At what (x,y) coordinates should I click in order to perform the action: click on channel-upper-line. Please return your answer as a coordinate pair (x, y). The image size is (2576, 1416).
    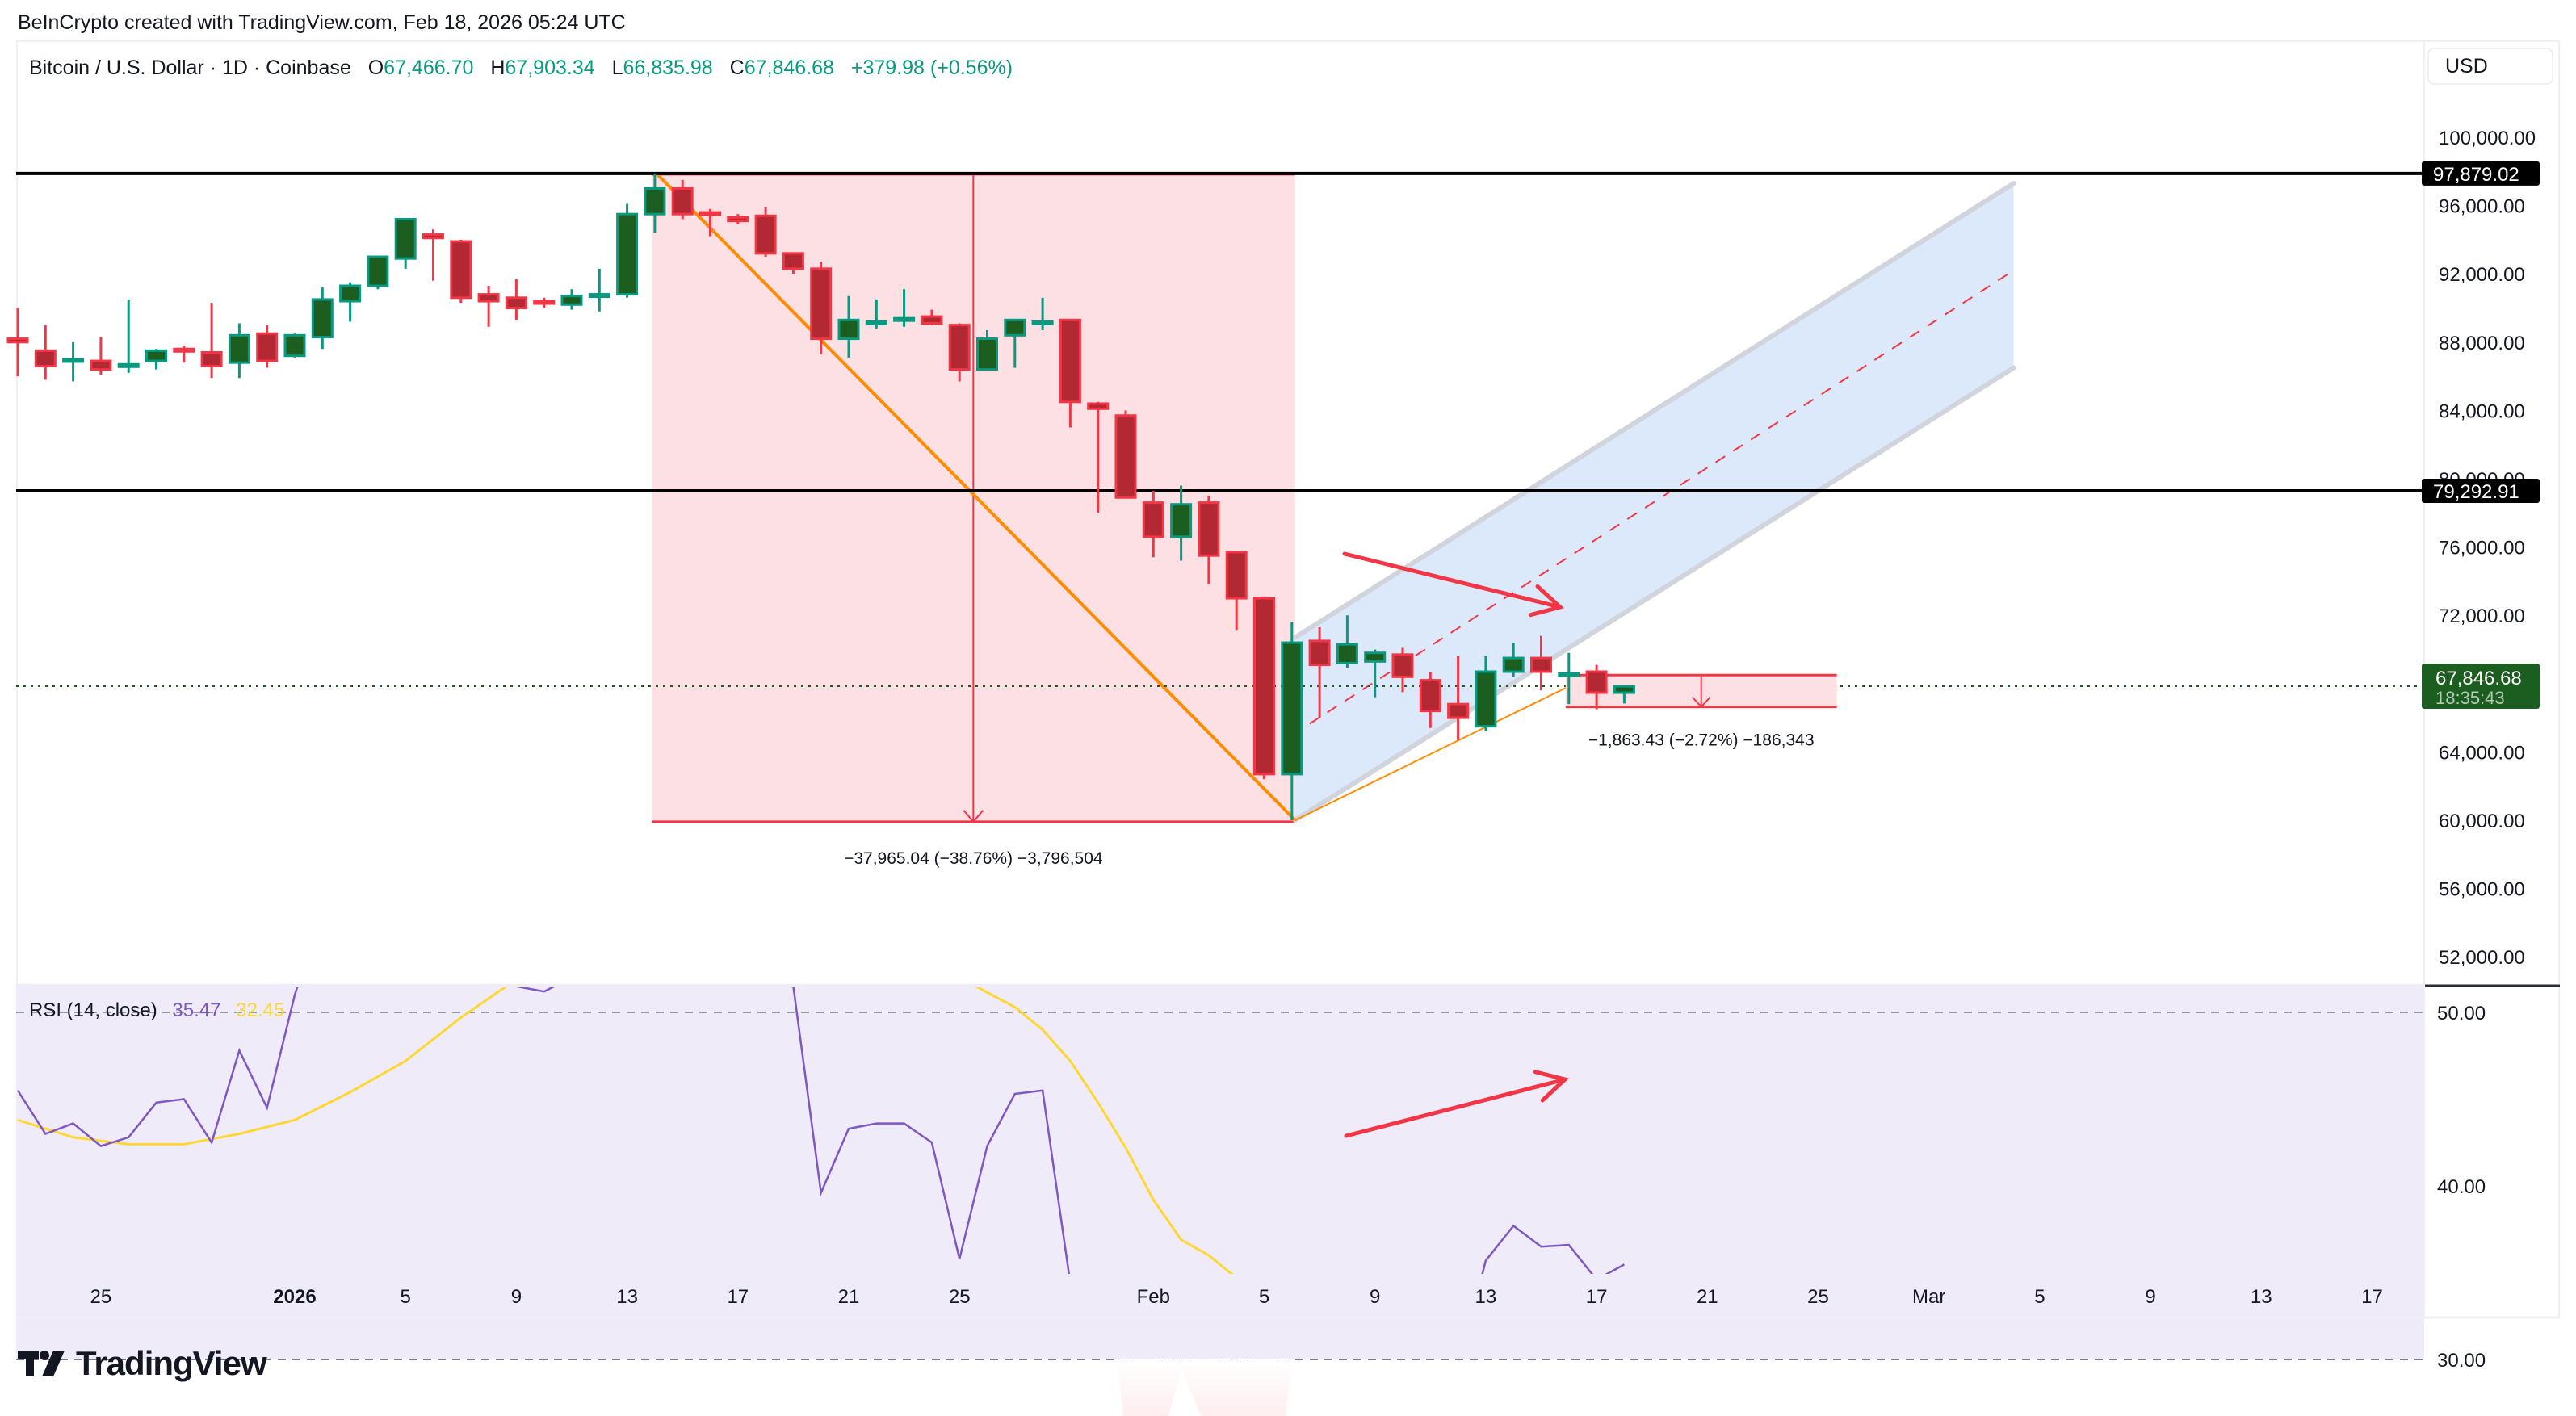
    Looking at the image, I should click on (1654, 410).